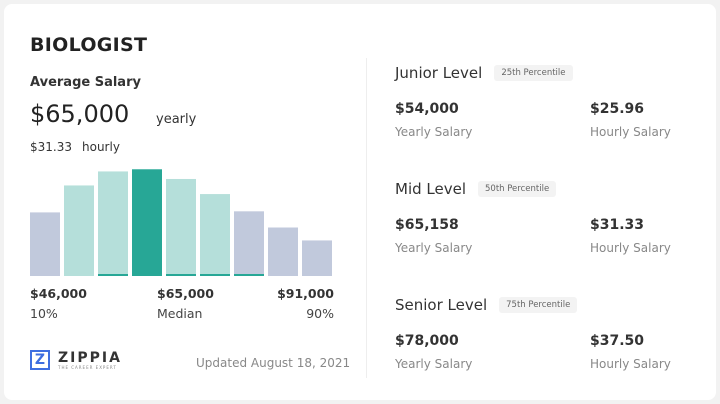 The image size is (720, 404). What do you see at coordinates (441, 305) in the screenshot?
I see `level-name: Senior Level` at bounding box center [441, 305].